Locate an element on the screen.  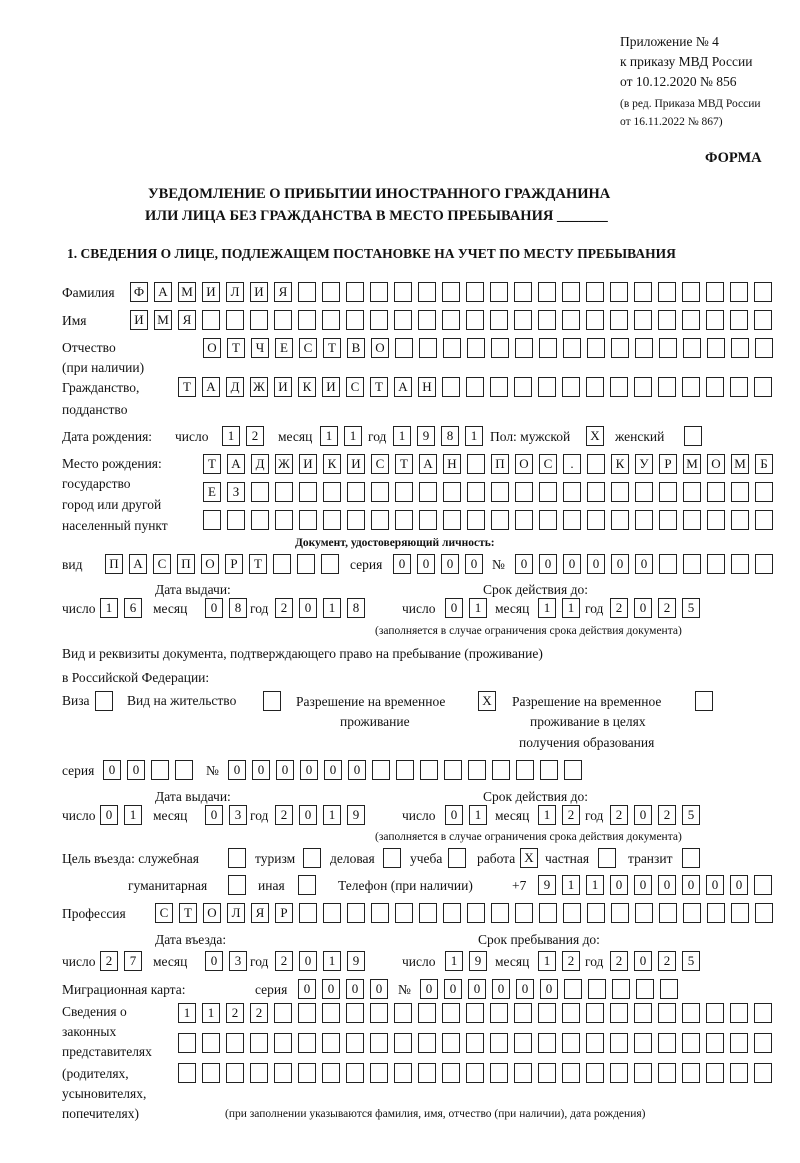
char-cell: О is located at coordinates (212, 348).